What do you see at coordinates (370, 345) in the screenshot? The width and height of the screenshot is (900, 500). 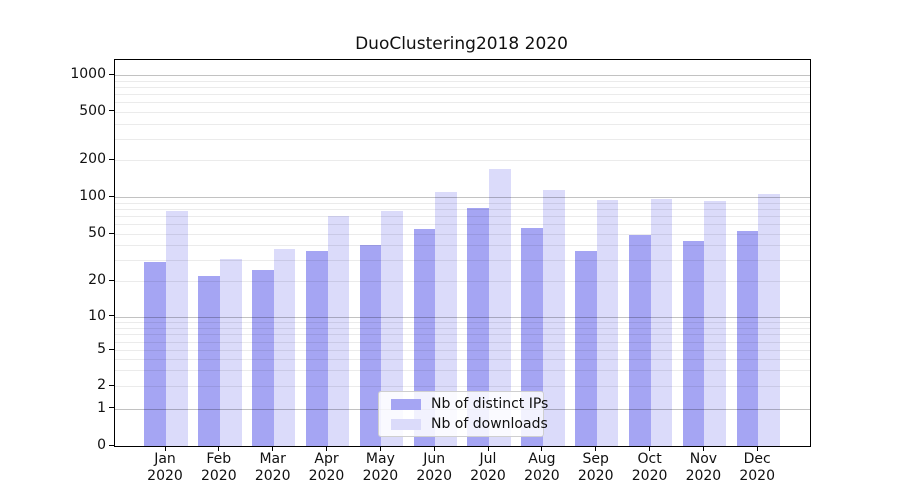 I see `bar-distinct-ips-may` at bounding box center [370, 345].